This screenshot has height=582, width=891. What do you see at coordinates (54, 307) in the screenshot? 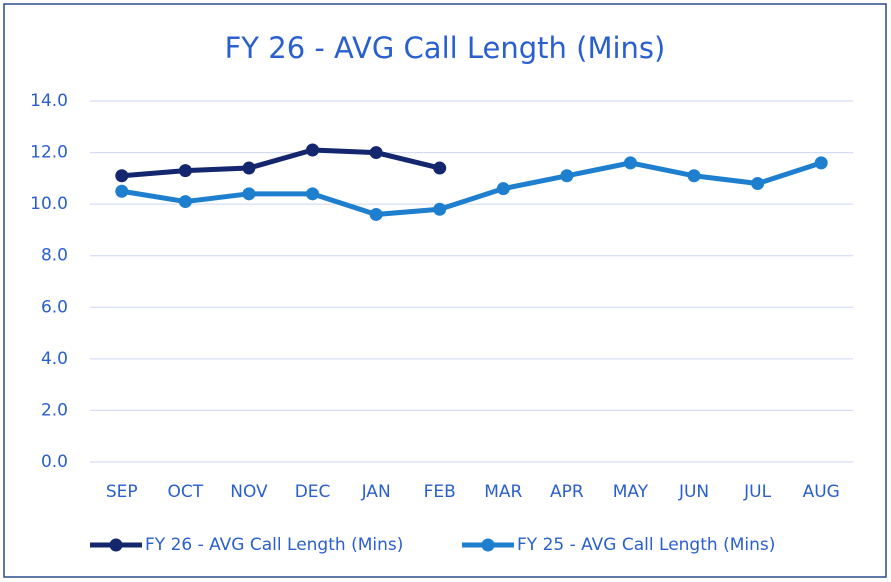
I see `y-tick-label: 6.0` at bounding box center [54, 307].